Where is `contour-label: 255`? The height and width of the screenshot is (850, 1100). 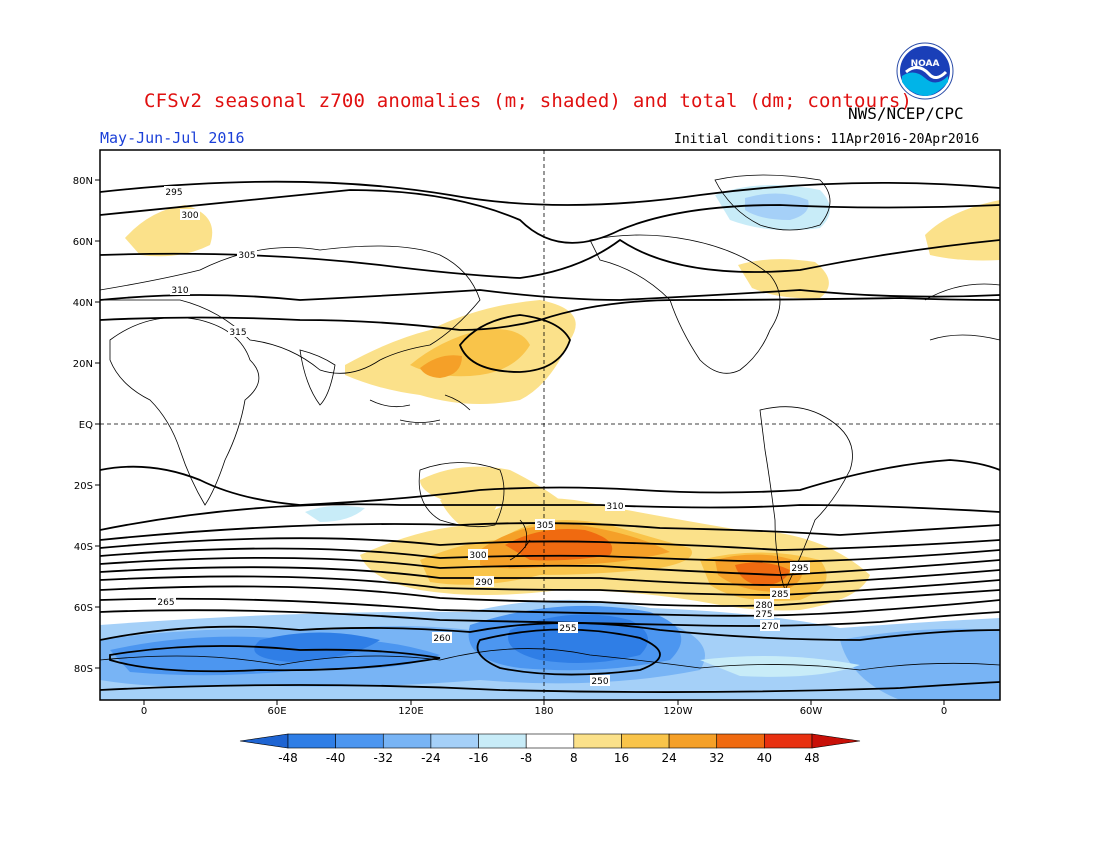 contour-label: 255 is located at coordinates (567, 629).